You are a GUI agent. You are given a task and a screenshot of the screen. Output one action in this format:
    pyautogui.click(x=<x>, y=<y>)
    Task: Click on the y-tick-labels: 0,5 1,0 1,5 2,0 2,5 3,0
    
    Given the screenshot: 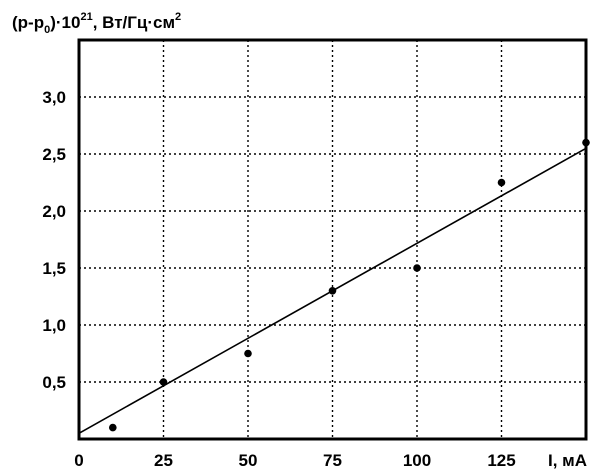 What is the action you would take?
    pyautogui.click(x=54, y=240)
    